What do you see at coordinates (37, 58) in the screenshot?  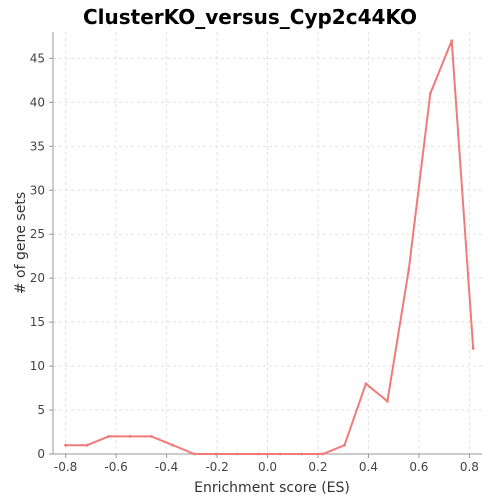 I see `y-tick-label: 45` at bounding box center [37, 58].